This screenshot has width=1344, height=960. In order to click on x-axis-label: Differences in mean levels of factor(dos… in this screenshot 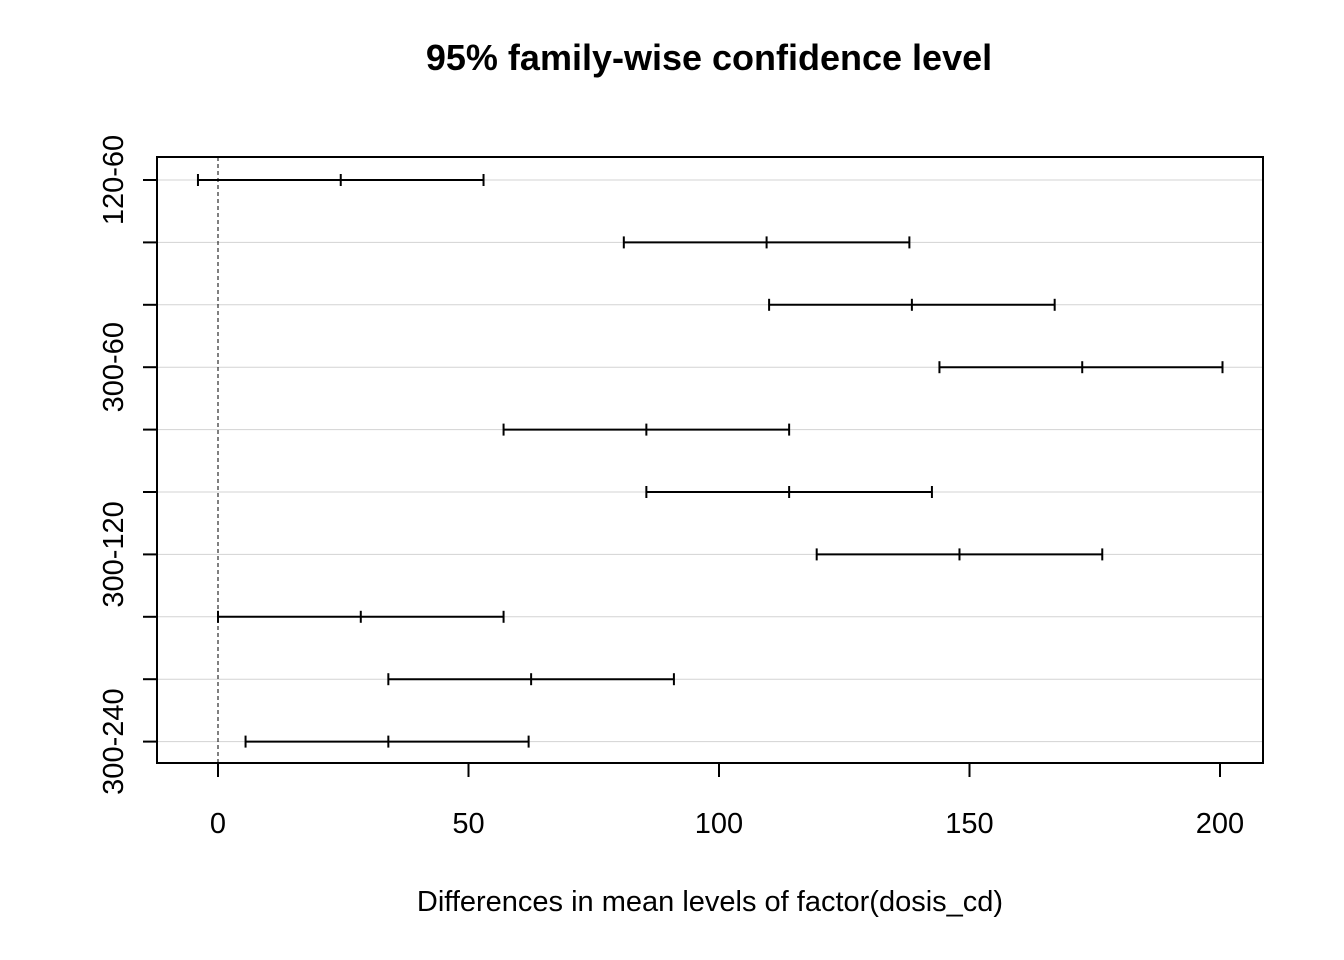, I will do `click(710, 902)`.